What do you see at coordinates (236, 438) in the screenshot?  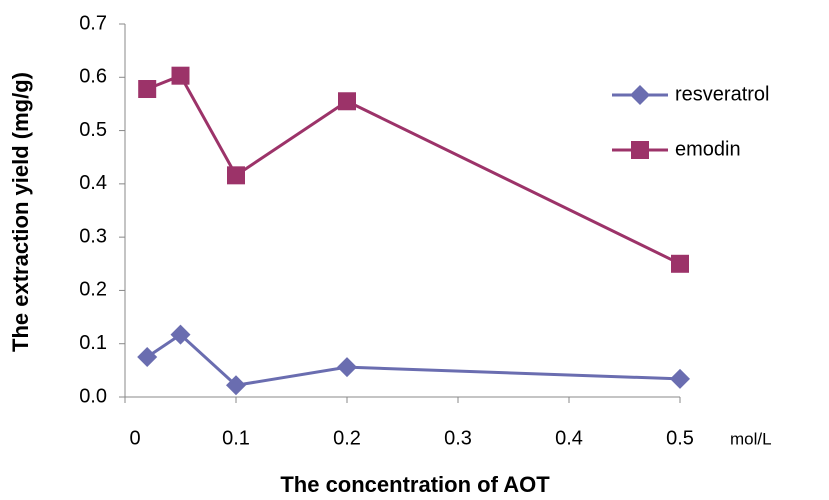 I see `x-tick-label: 0.1` at bounding box center [236, 438].